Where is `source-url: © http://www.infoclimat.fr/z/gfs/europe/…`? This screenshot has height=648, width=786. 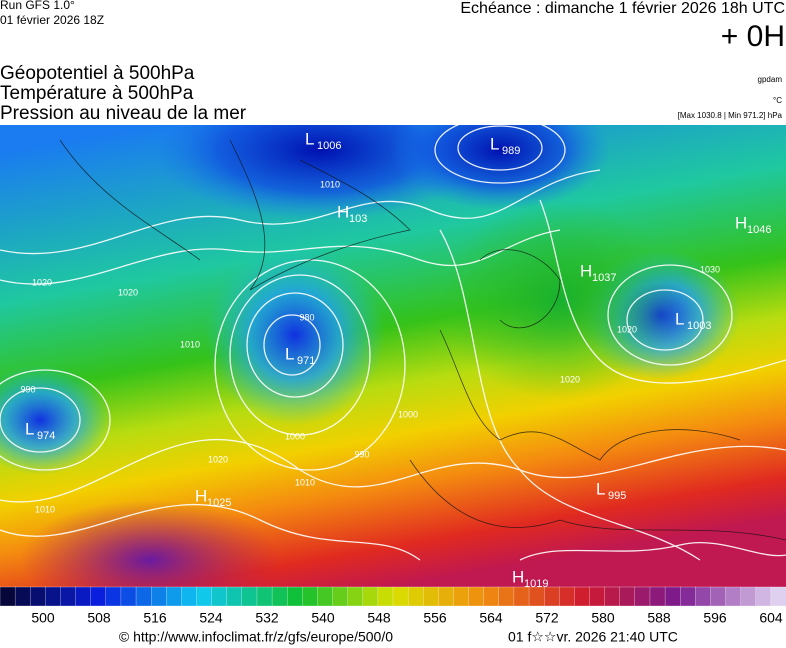 source-url: © http://www.infoclimat.fr/z/gfs/europe/… is located at coordinates (256, 637).